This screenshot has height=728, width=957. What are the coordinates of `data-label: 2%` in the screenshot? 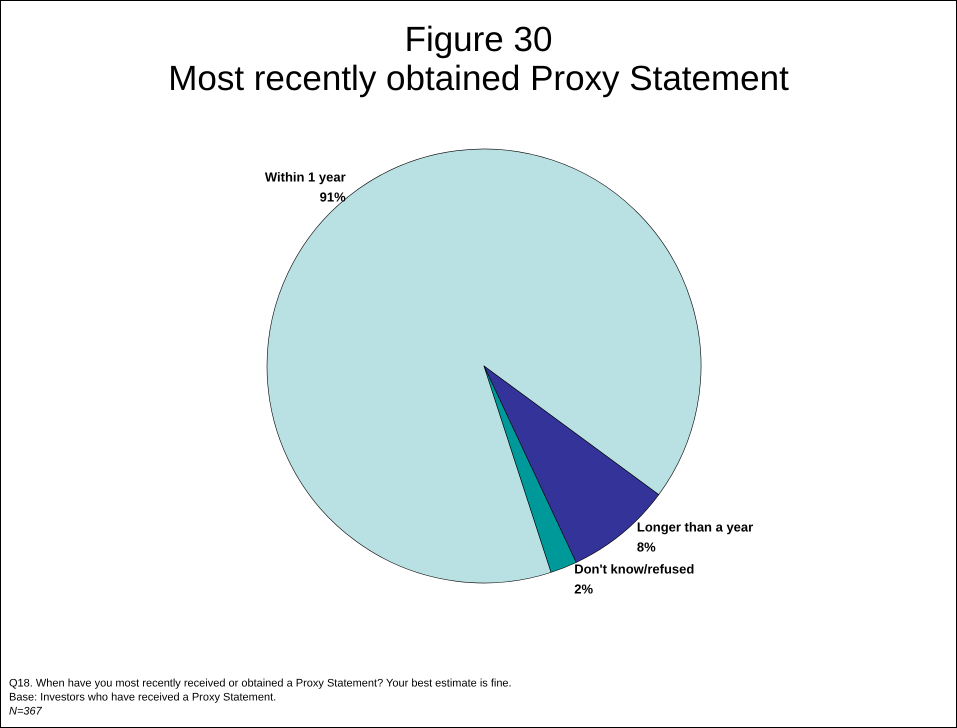 It's located at (584, 588).